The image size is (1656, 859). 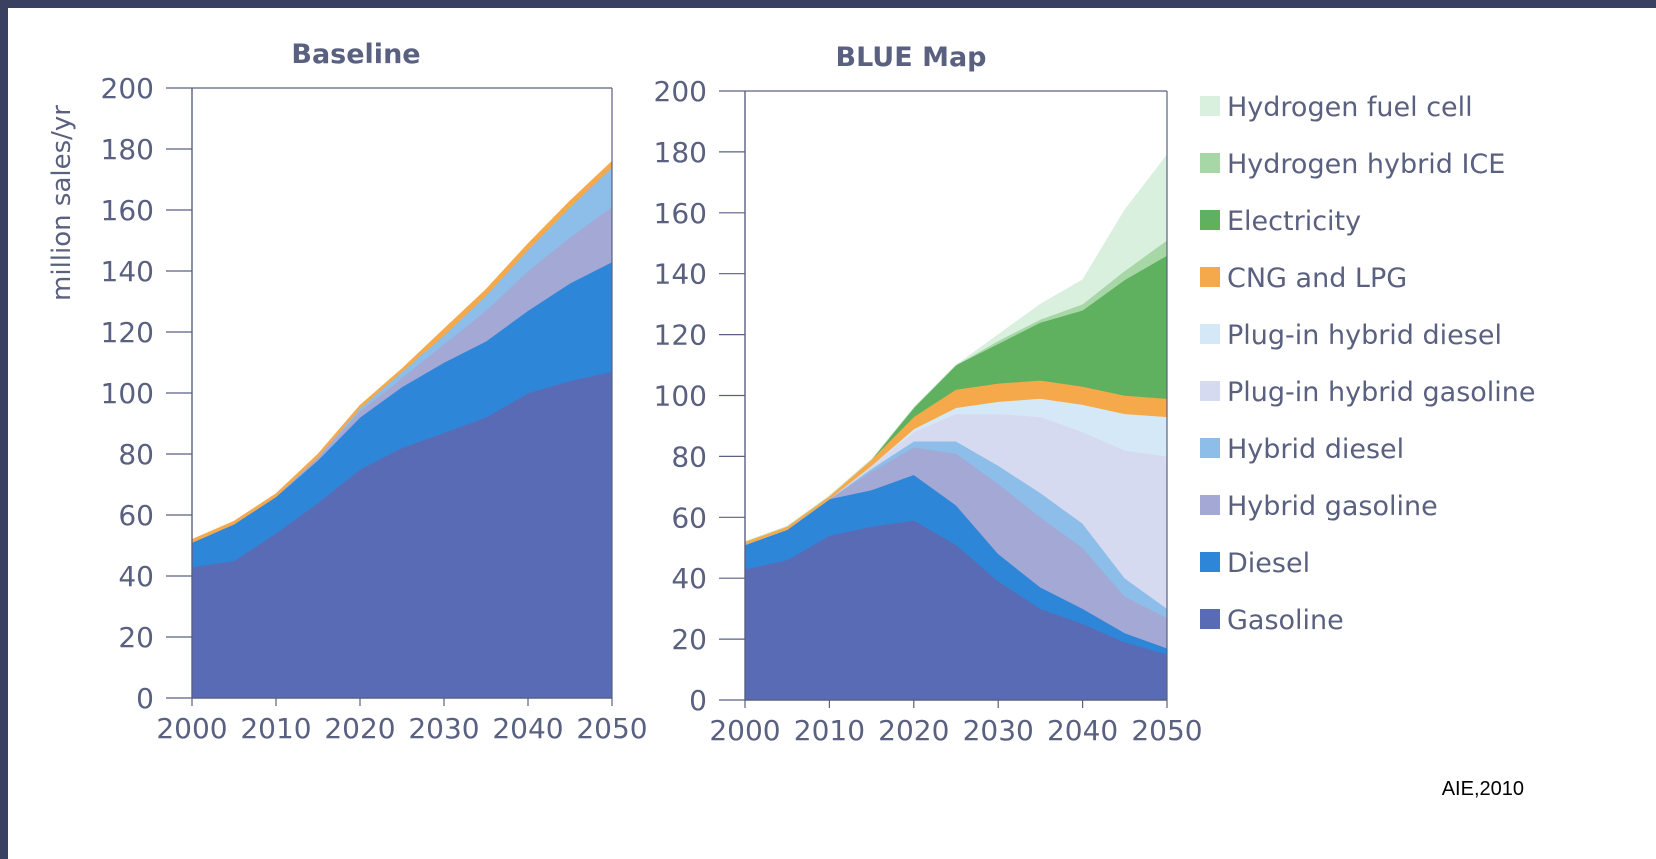 What do you see at coordinates (1210, 505) in the screenshot?
I see `legend-swatch-hybrid-gasoline` at bounding box center [1210, 505].